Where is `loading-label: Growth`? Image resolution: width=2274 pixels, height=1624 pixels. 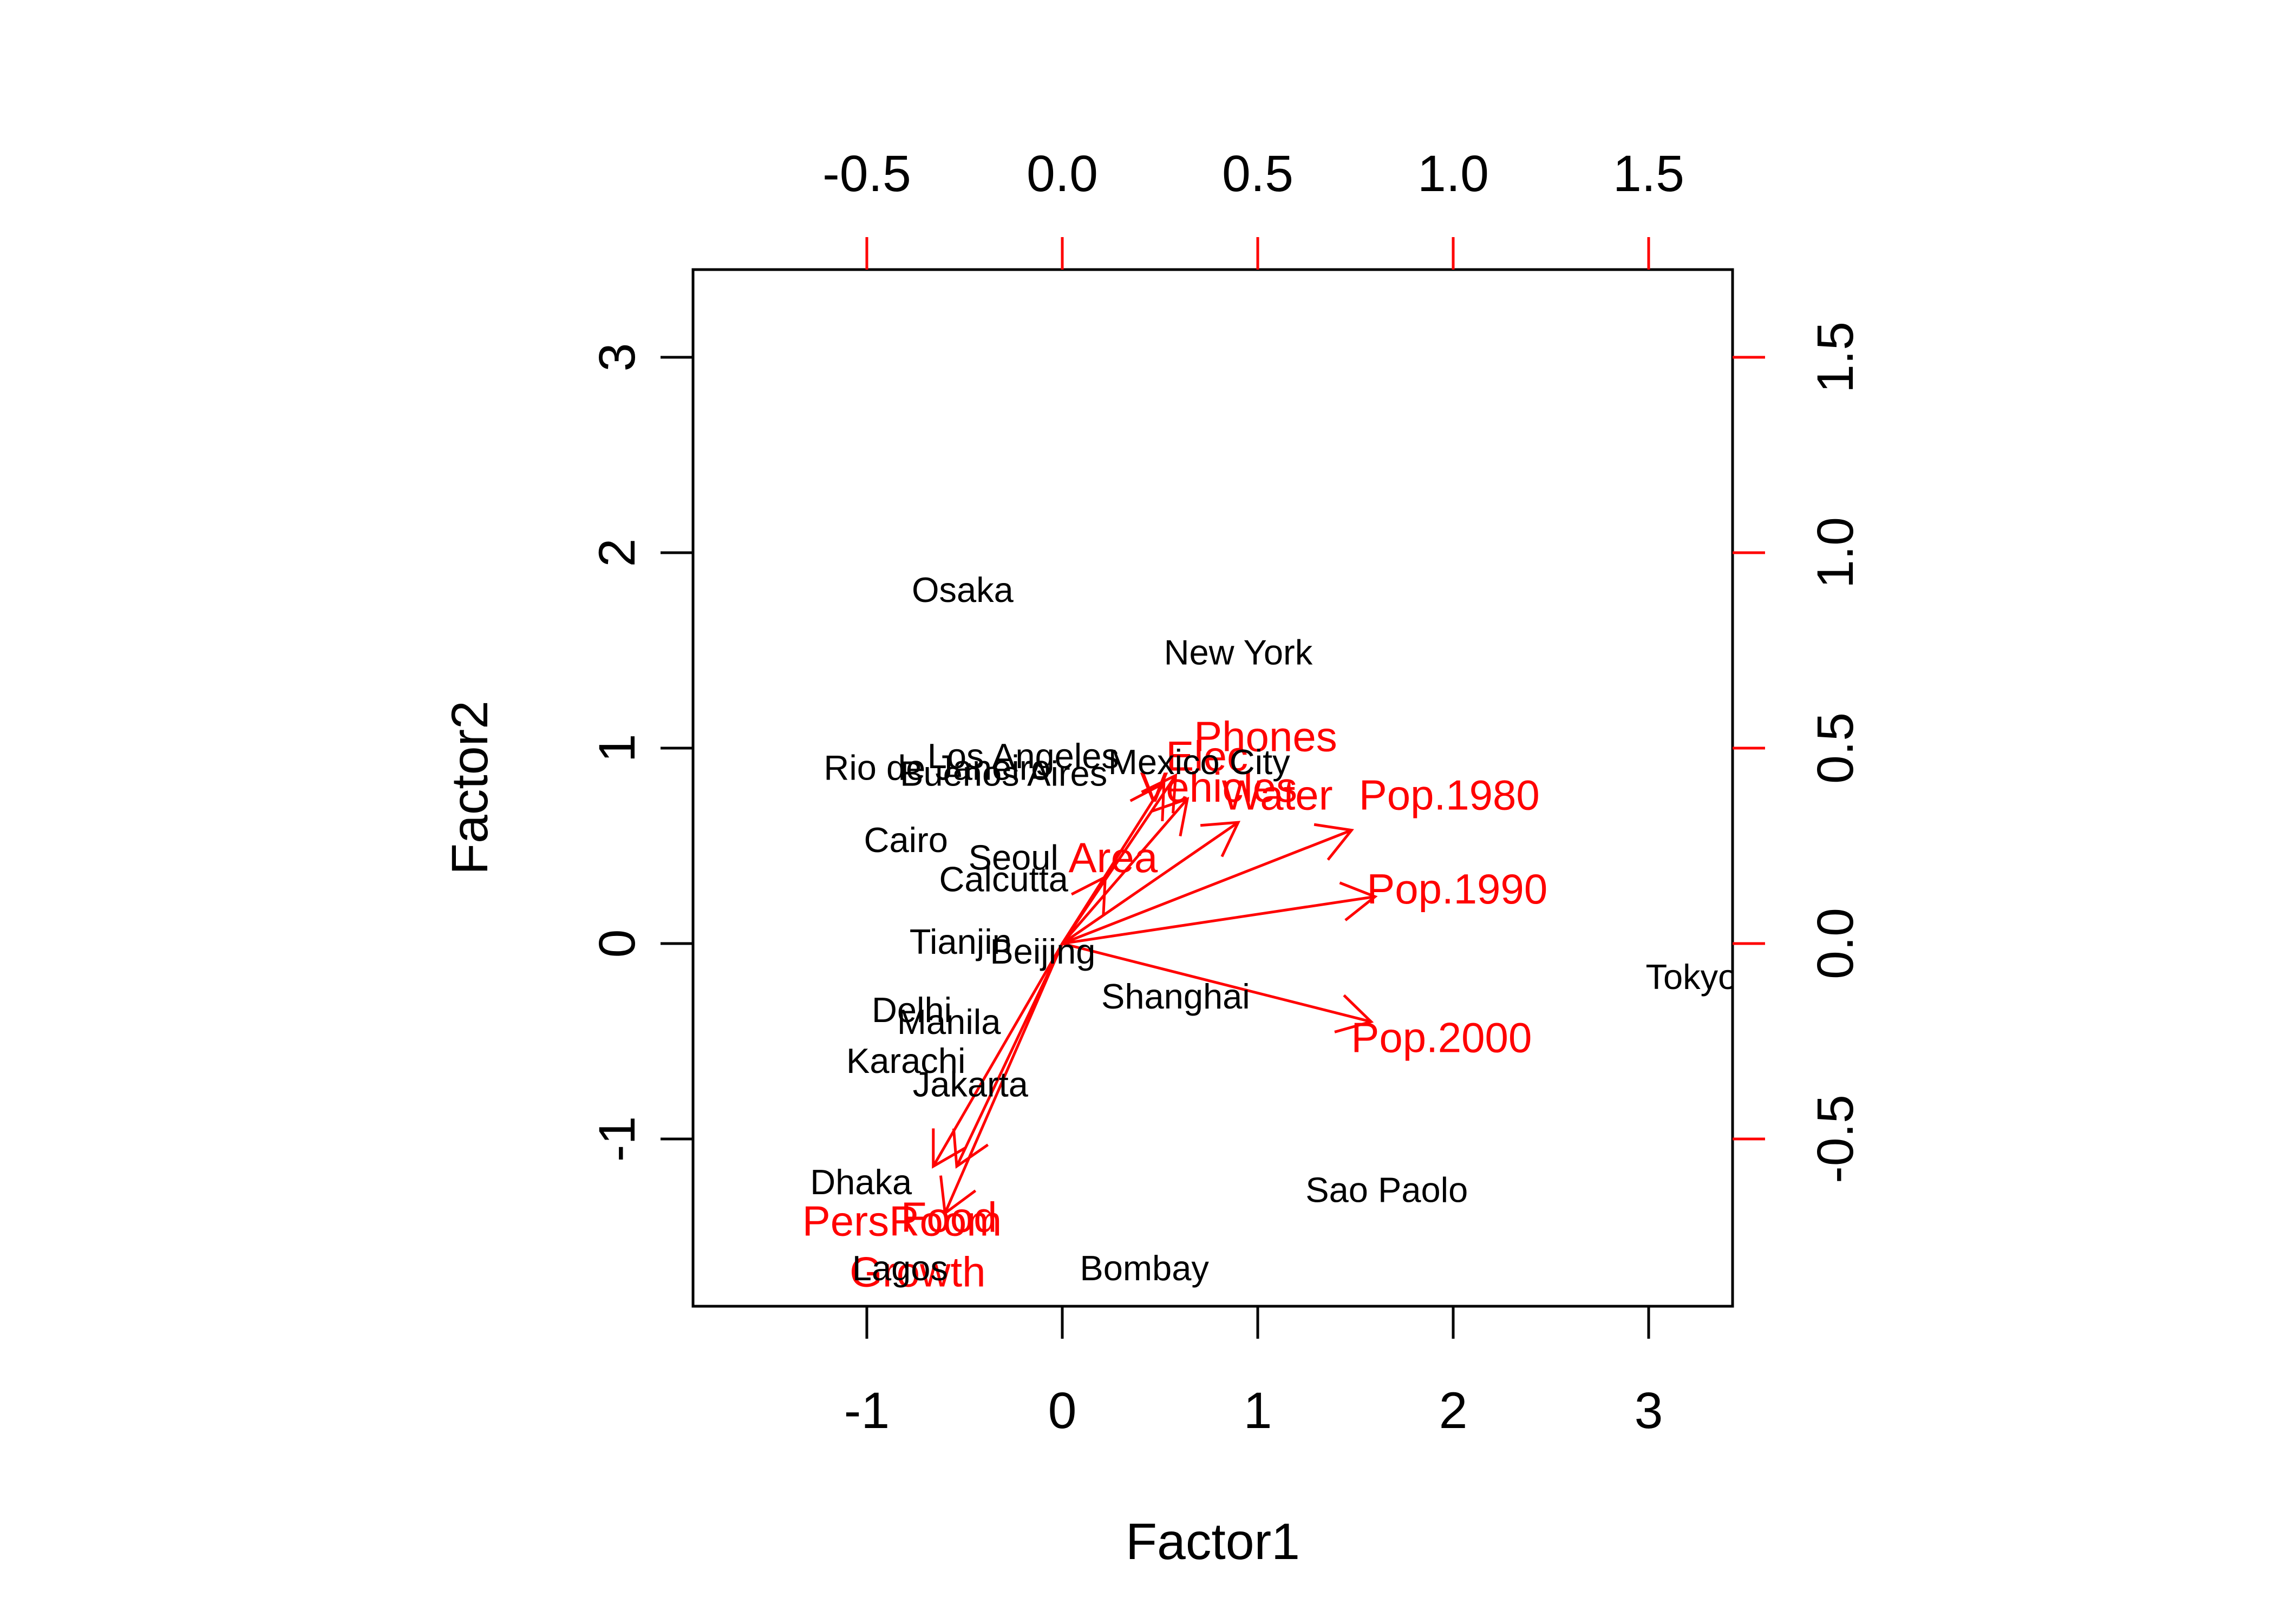
loading-label: Growth is located at coordinates (918, 1271).